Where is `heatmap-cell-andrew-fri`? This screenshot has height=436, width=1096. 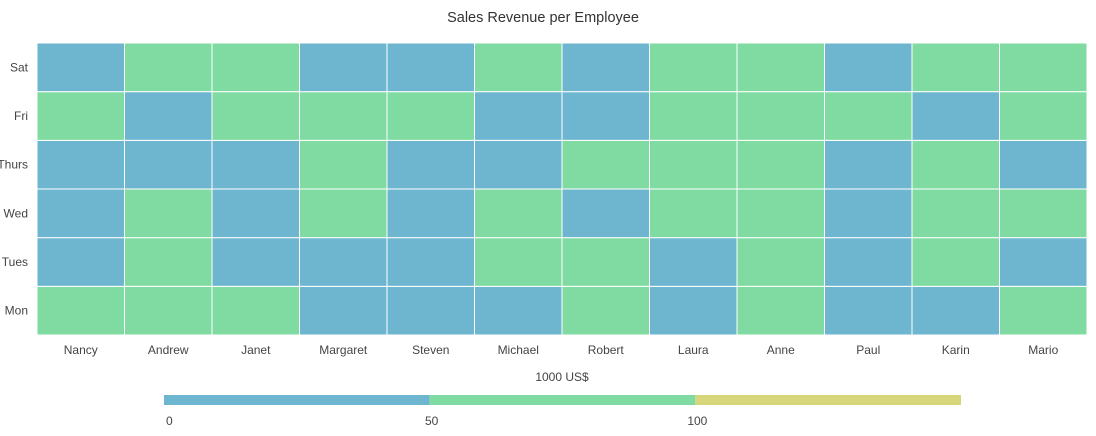 heatmap-cell-andrew-fri is located at coordinates (168, 116).